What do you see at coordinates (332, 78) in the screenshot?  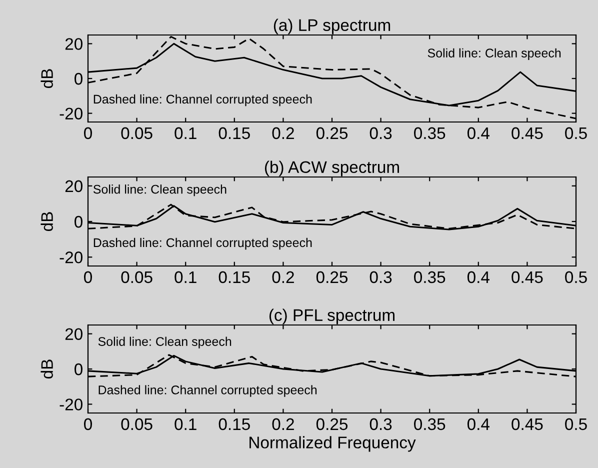 I see `line-series` at bounding box center [332, 78].